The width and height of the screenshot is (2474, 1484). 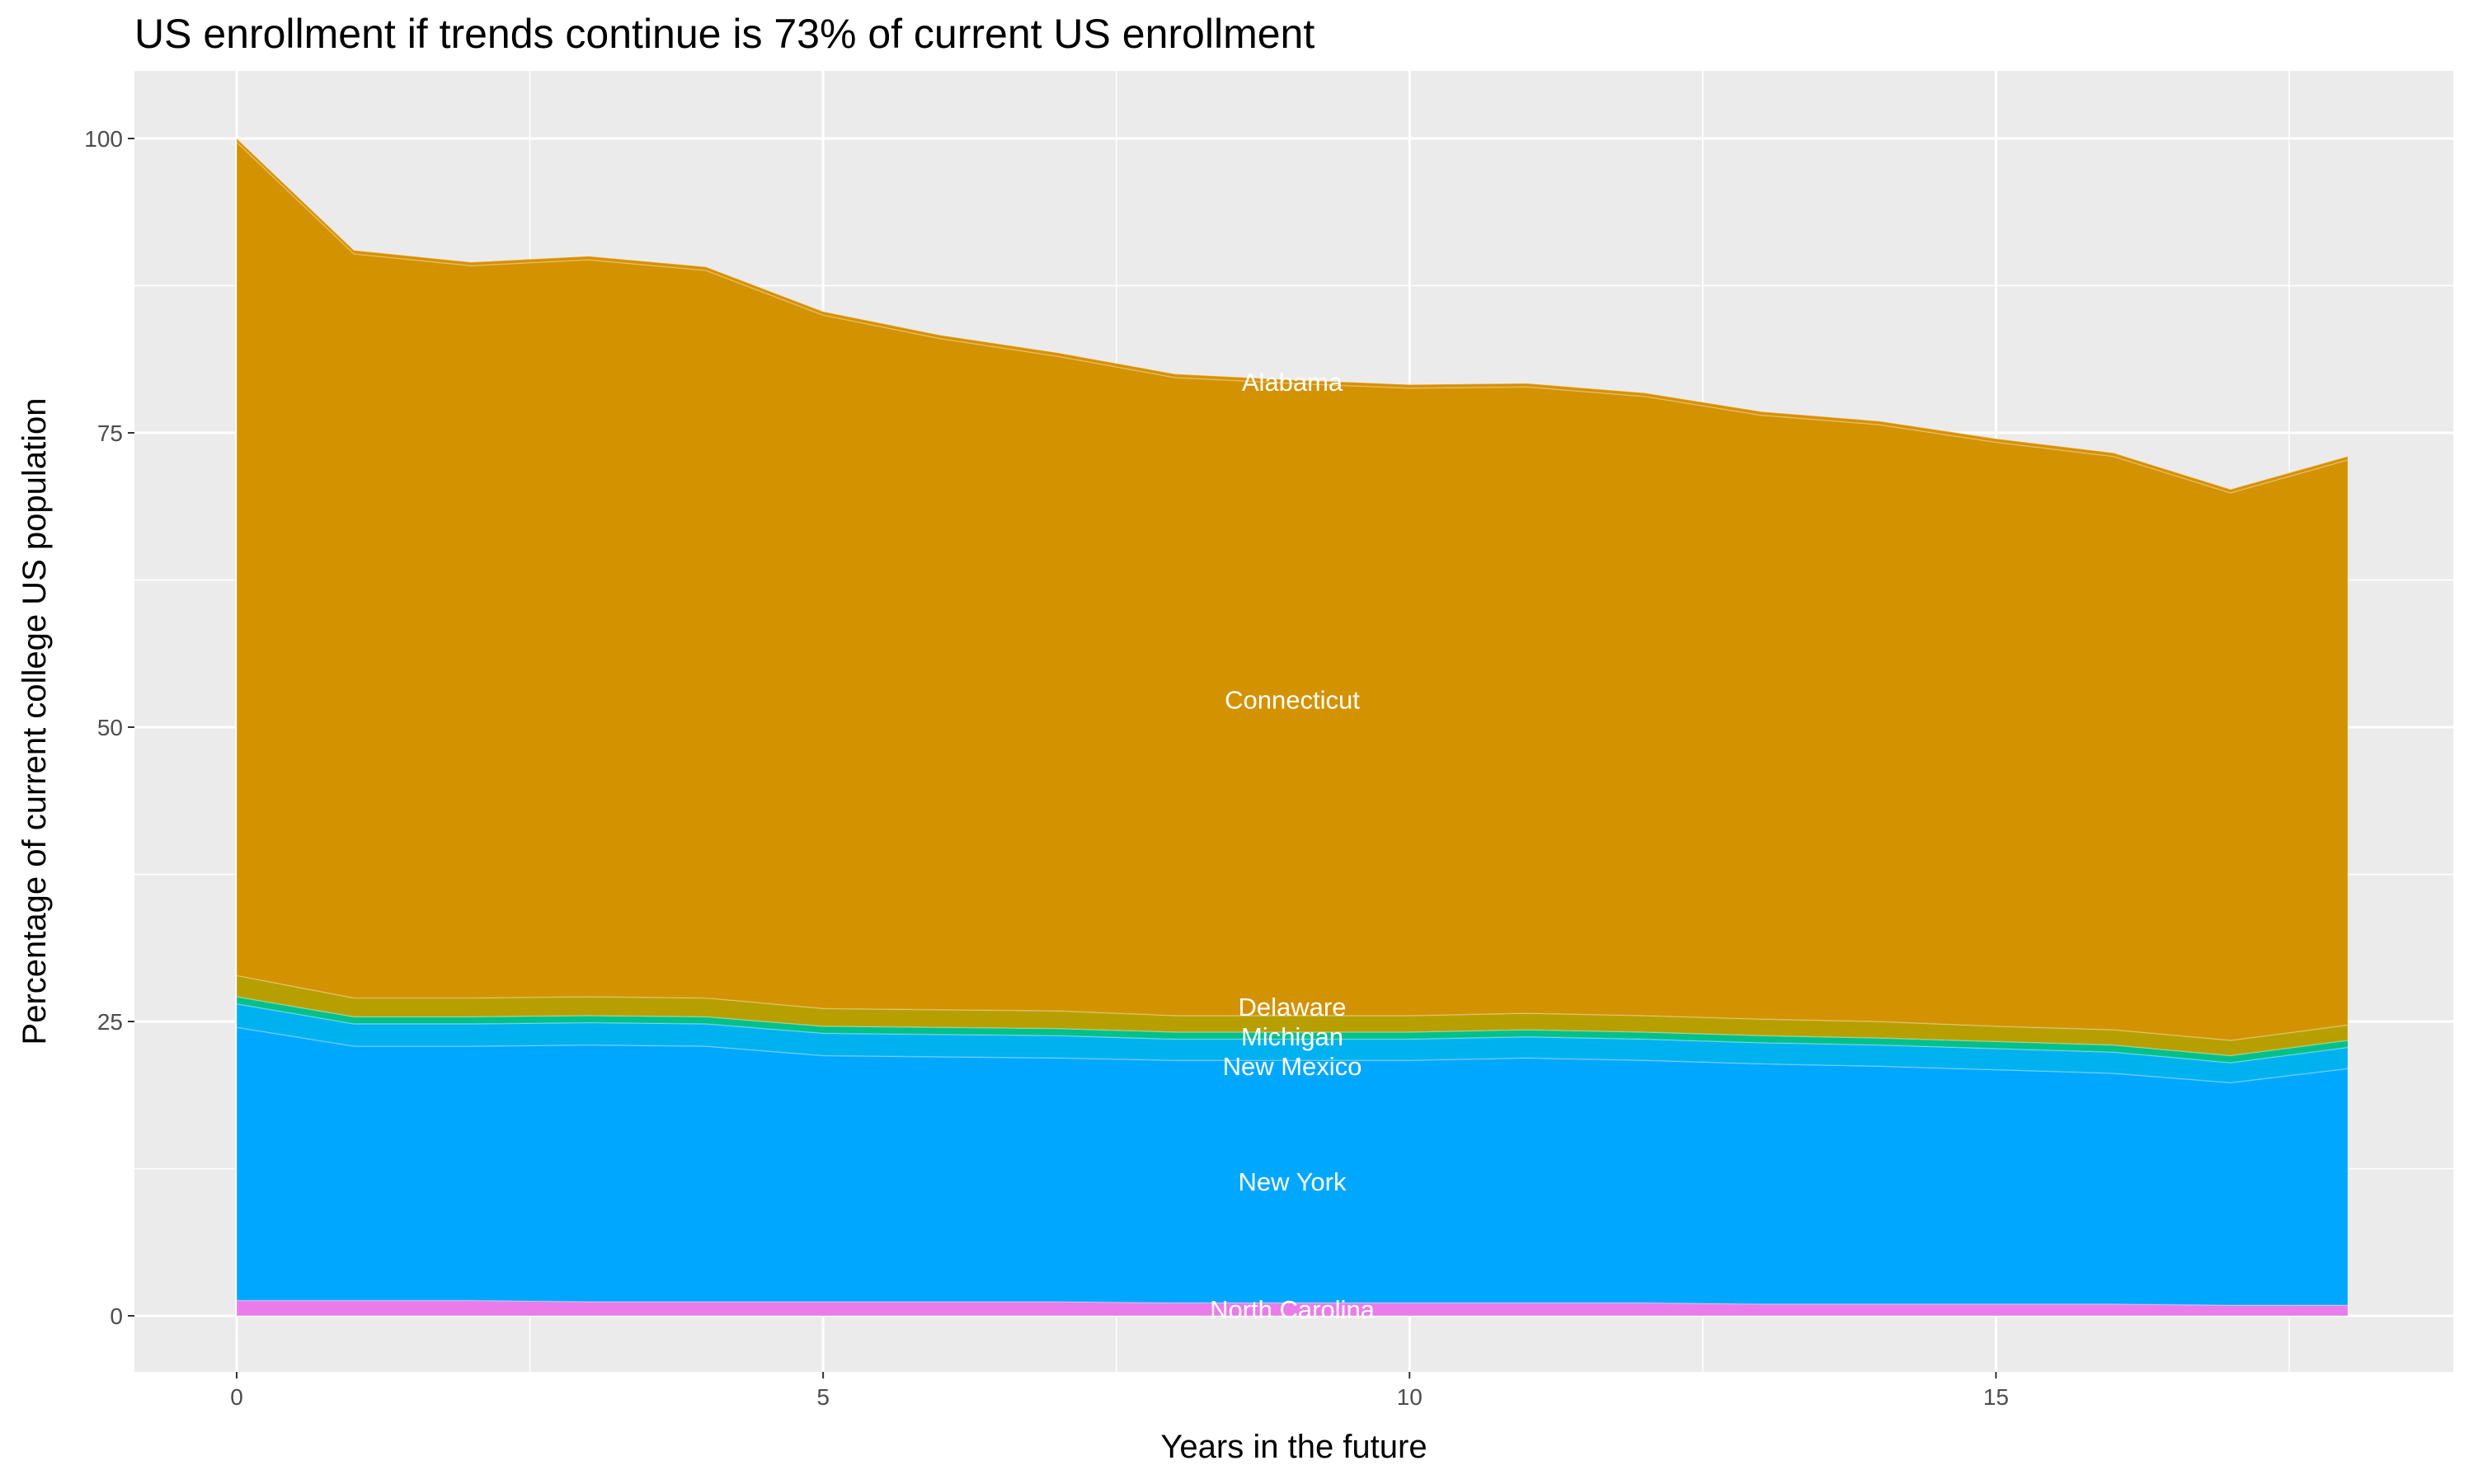 I want to click on area-new-mexico, so click(x=1292, y=1043).